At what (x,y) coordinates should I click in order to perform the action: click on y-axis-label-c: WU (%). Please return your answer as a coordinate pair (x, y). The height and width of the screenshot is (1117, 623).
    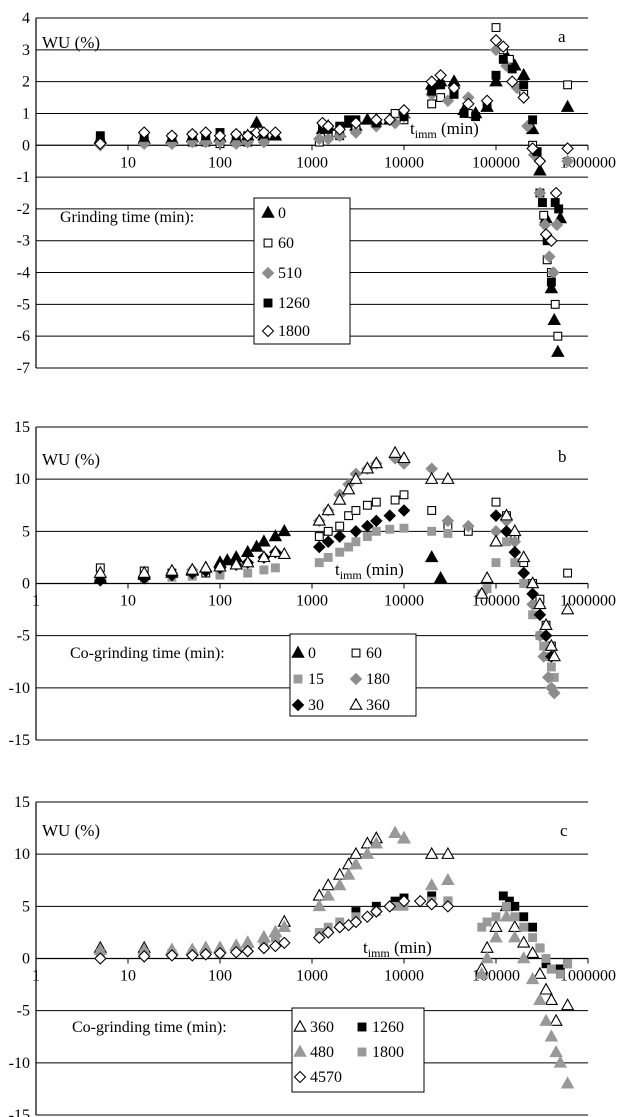
    Looking at the image, I should click on (71, 830).